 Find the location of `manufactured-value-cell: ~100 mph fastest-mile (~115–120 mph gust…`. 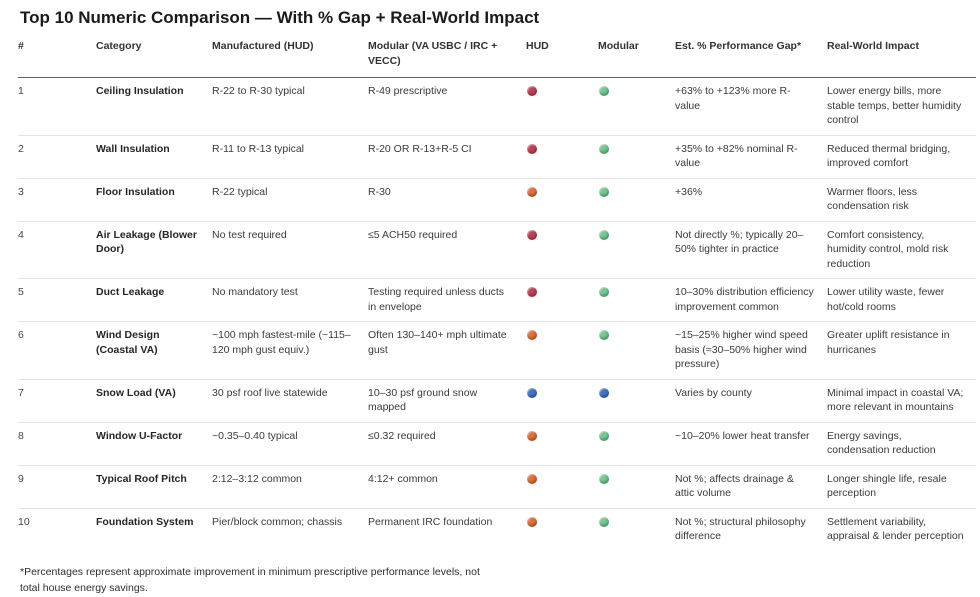

manufactured-value-cell: ~100 mph fastest-mile (~115–120 mph gust… is located at coordinates (281, 342).